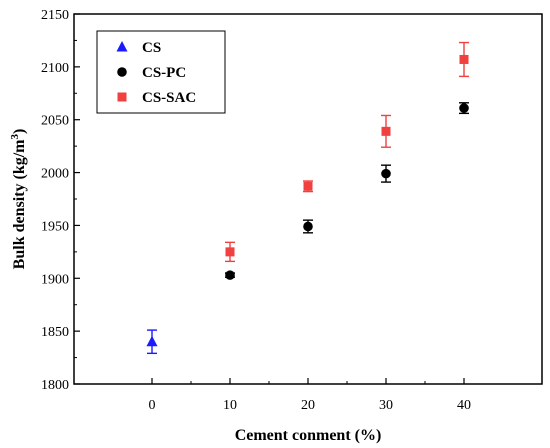 This screenshot has width=550, height=448. I want to click on y-axis-label: Bulk density (kg/m3), so click(18, 199).